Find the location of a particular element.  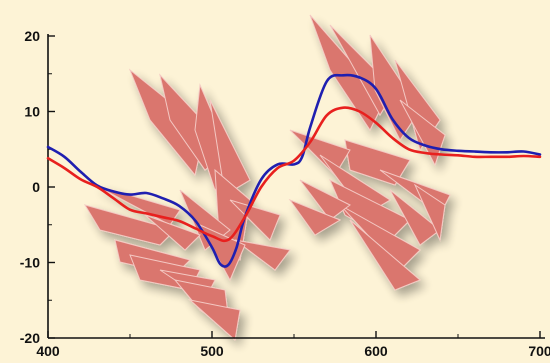

x-tick-label: 500 is located at coordinates (212, 351).